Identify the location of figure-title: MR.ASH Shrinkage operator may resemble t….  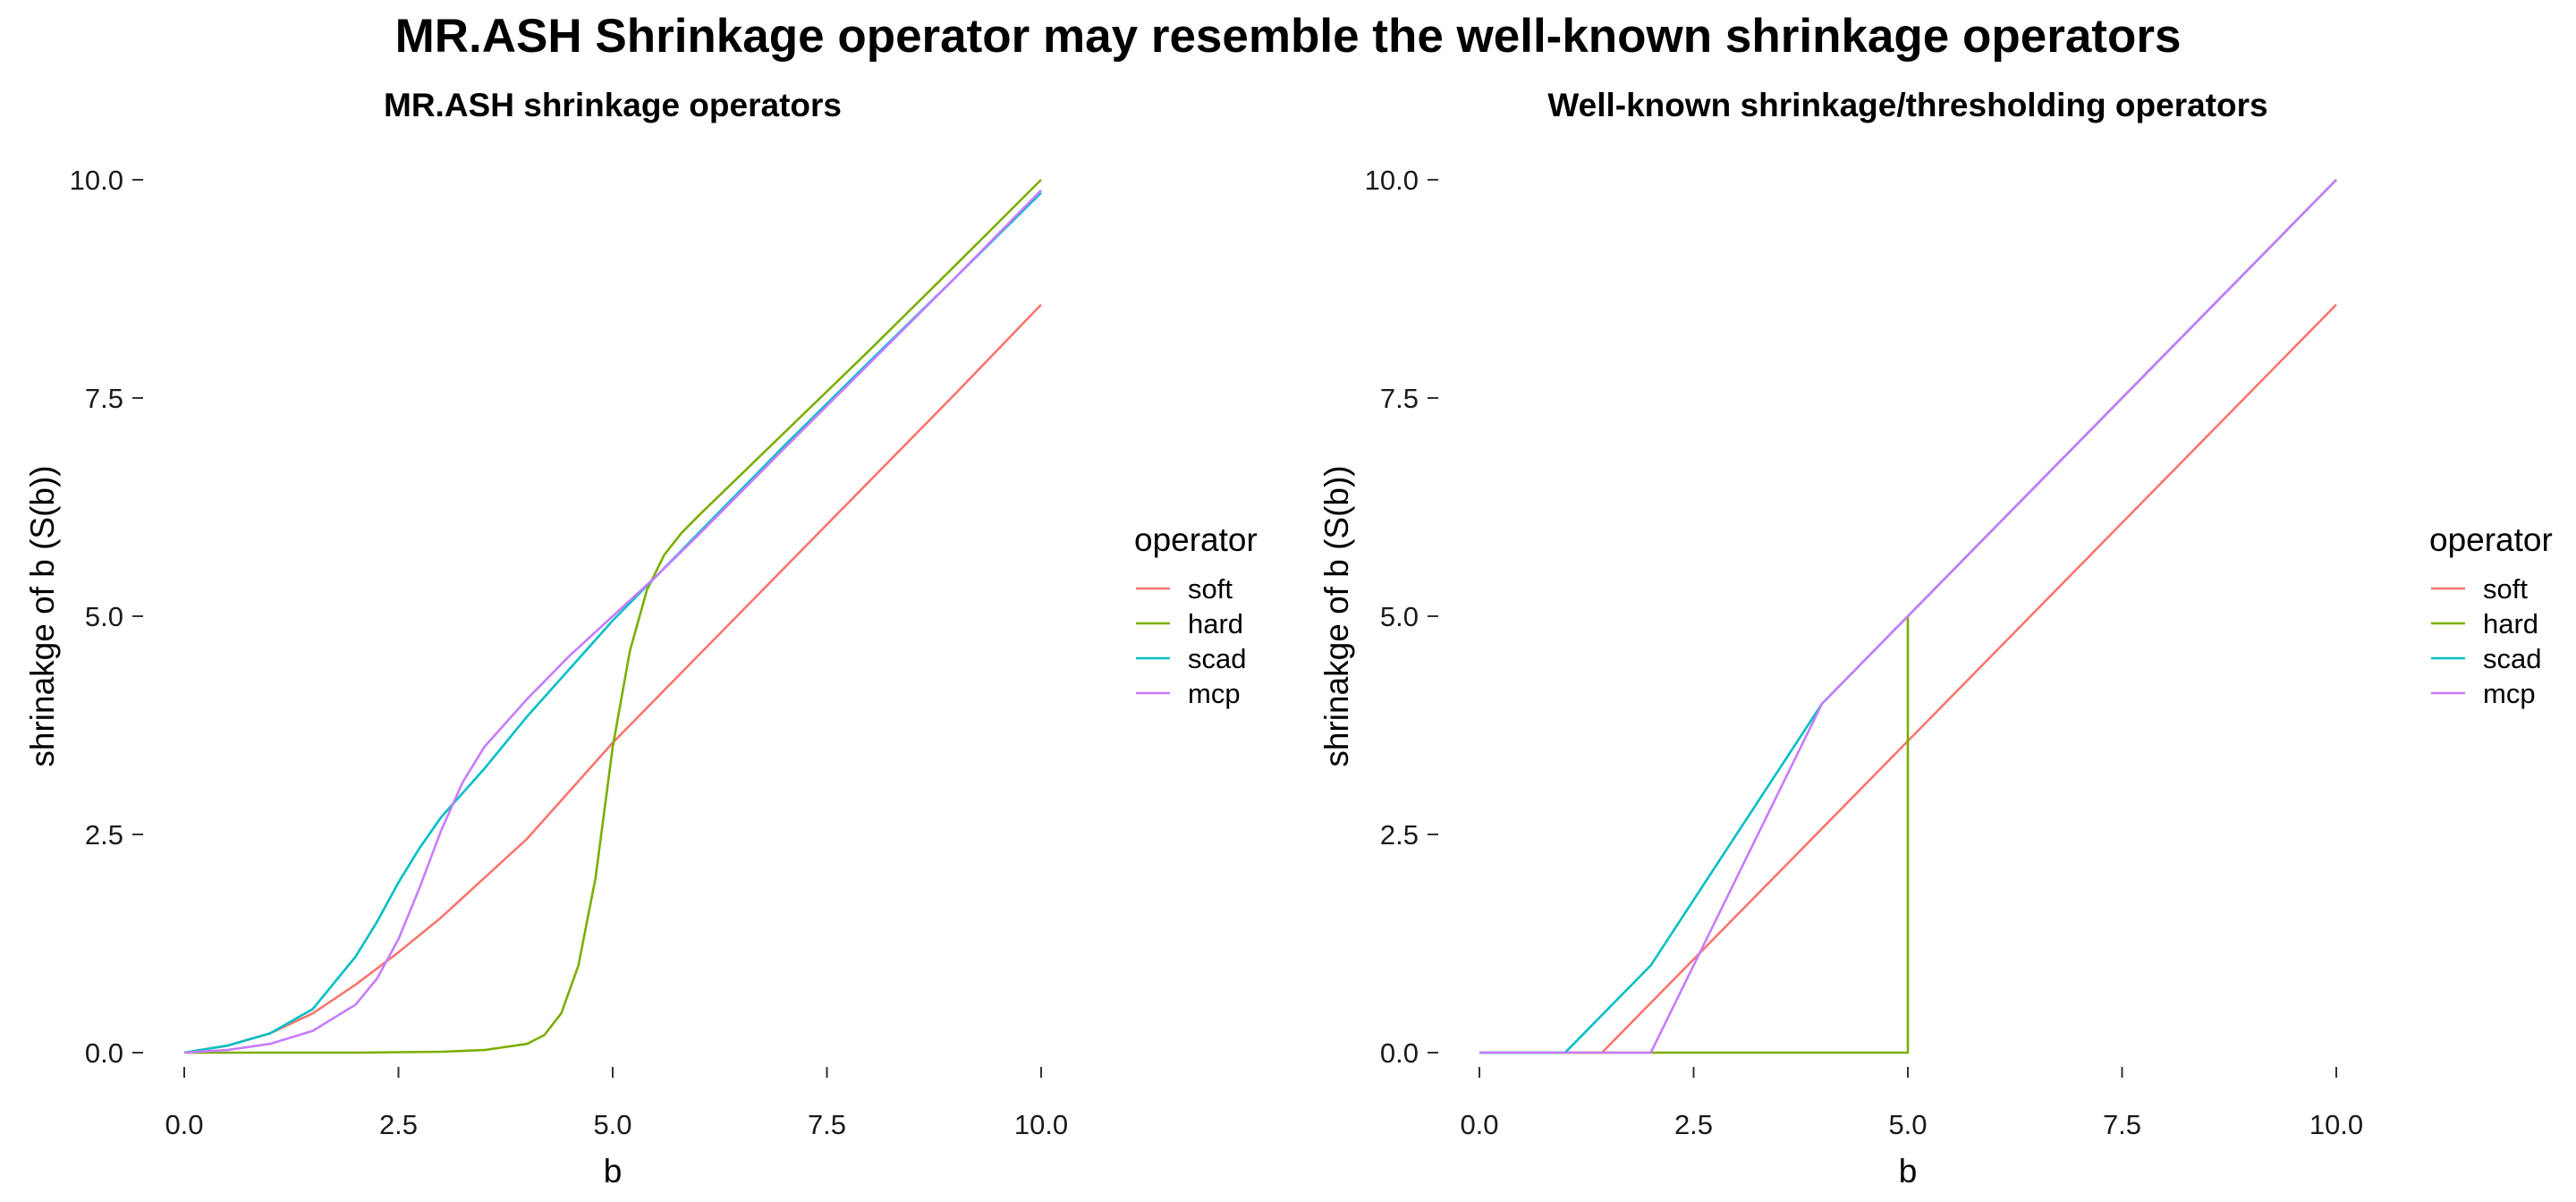
(1288, 36).